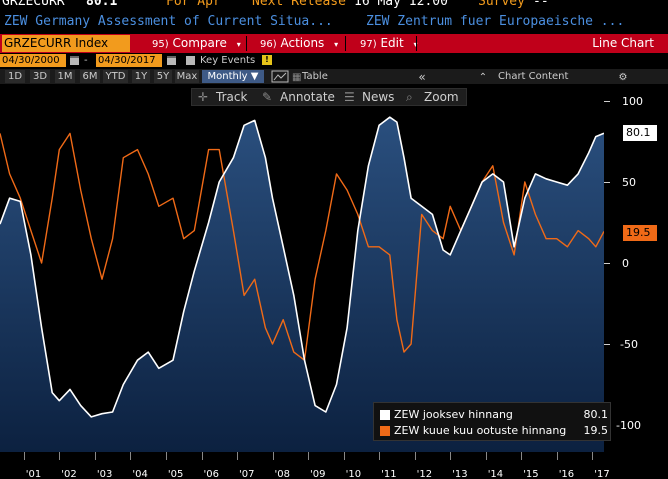 The width and height of the screenshot is (668, 479). What do you see at coordinates (623, 43) in the screenshot?
I see `chart-type-selector: Line Chart` at bounding box center [623, 43].